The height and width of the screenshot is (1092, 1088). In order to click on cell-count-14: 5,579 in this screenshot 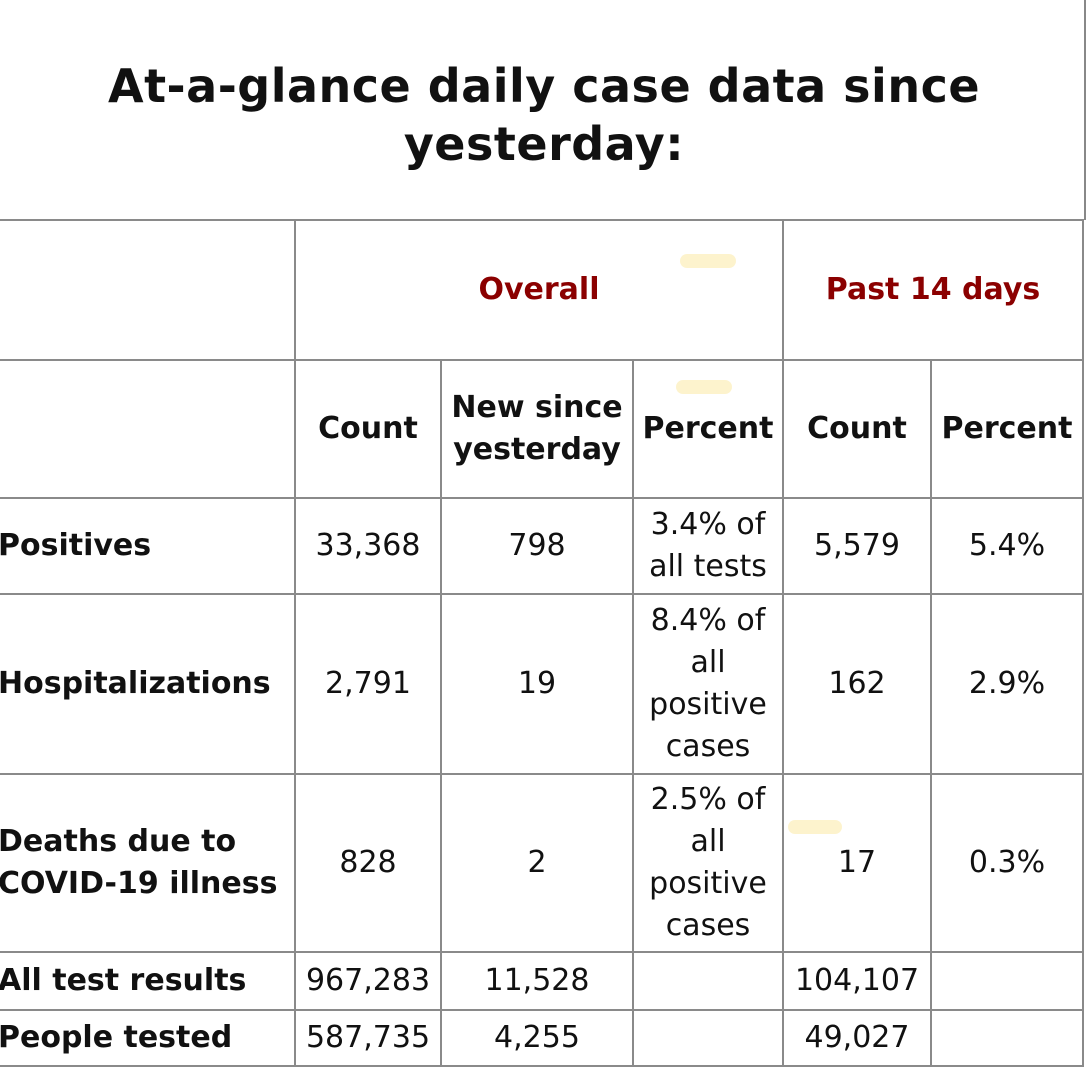, I will do `click(858, 547)`.